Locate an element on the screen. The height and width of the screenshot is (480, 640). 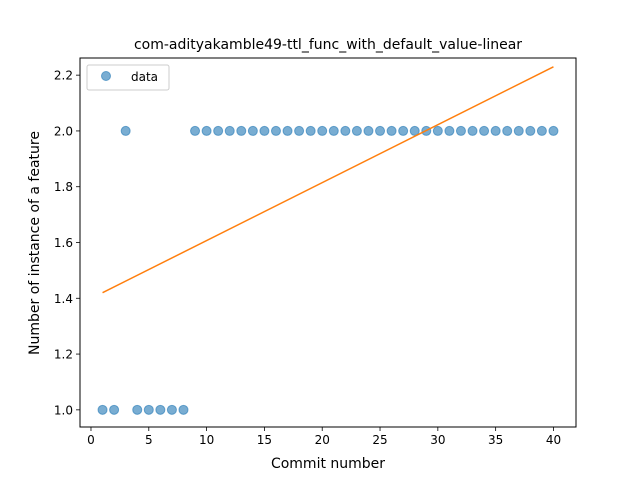
y-axis-label: Number of instance of a feature is located at coordinates (35, 243).